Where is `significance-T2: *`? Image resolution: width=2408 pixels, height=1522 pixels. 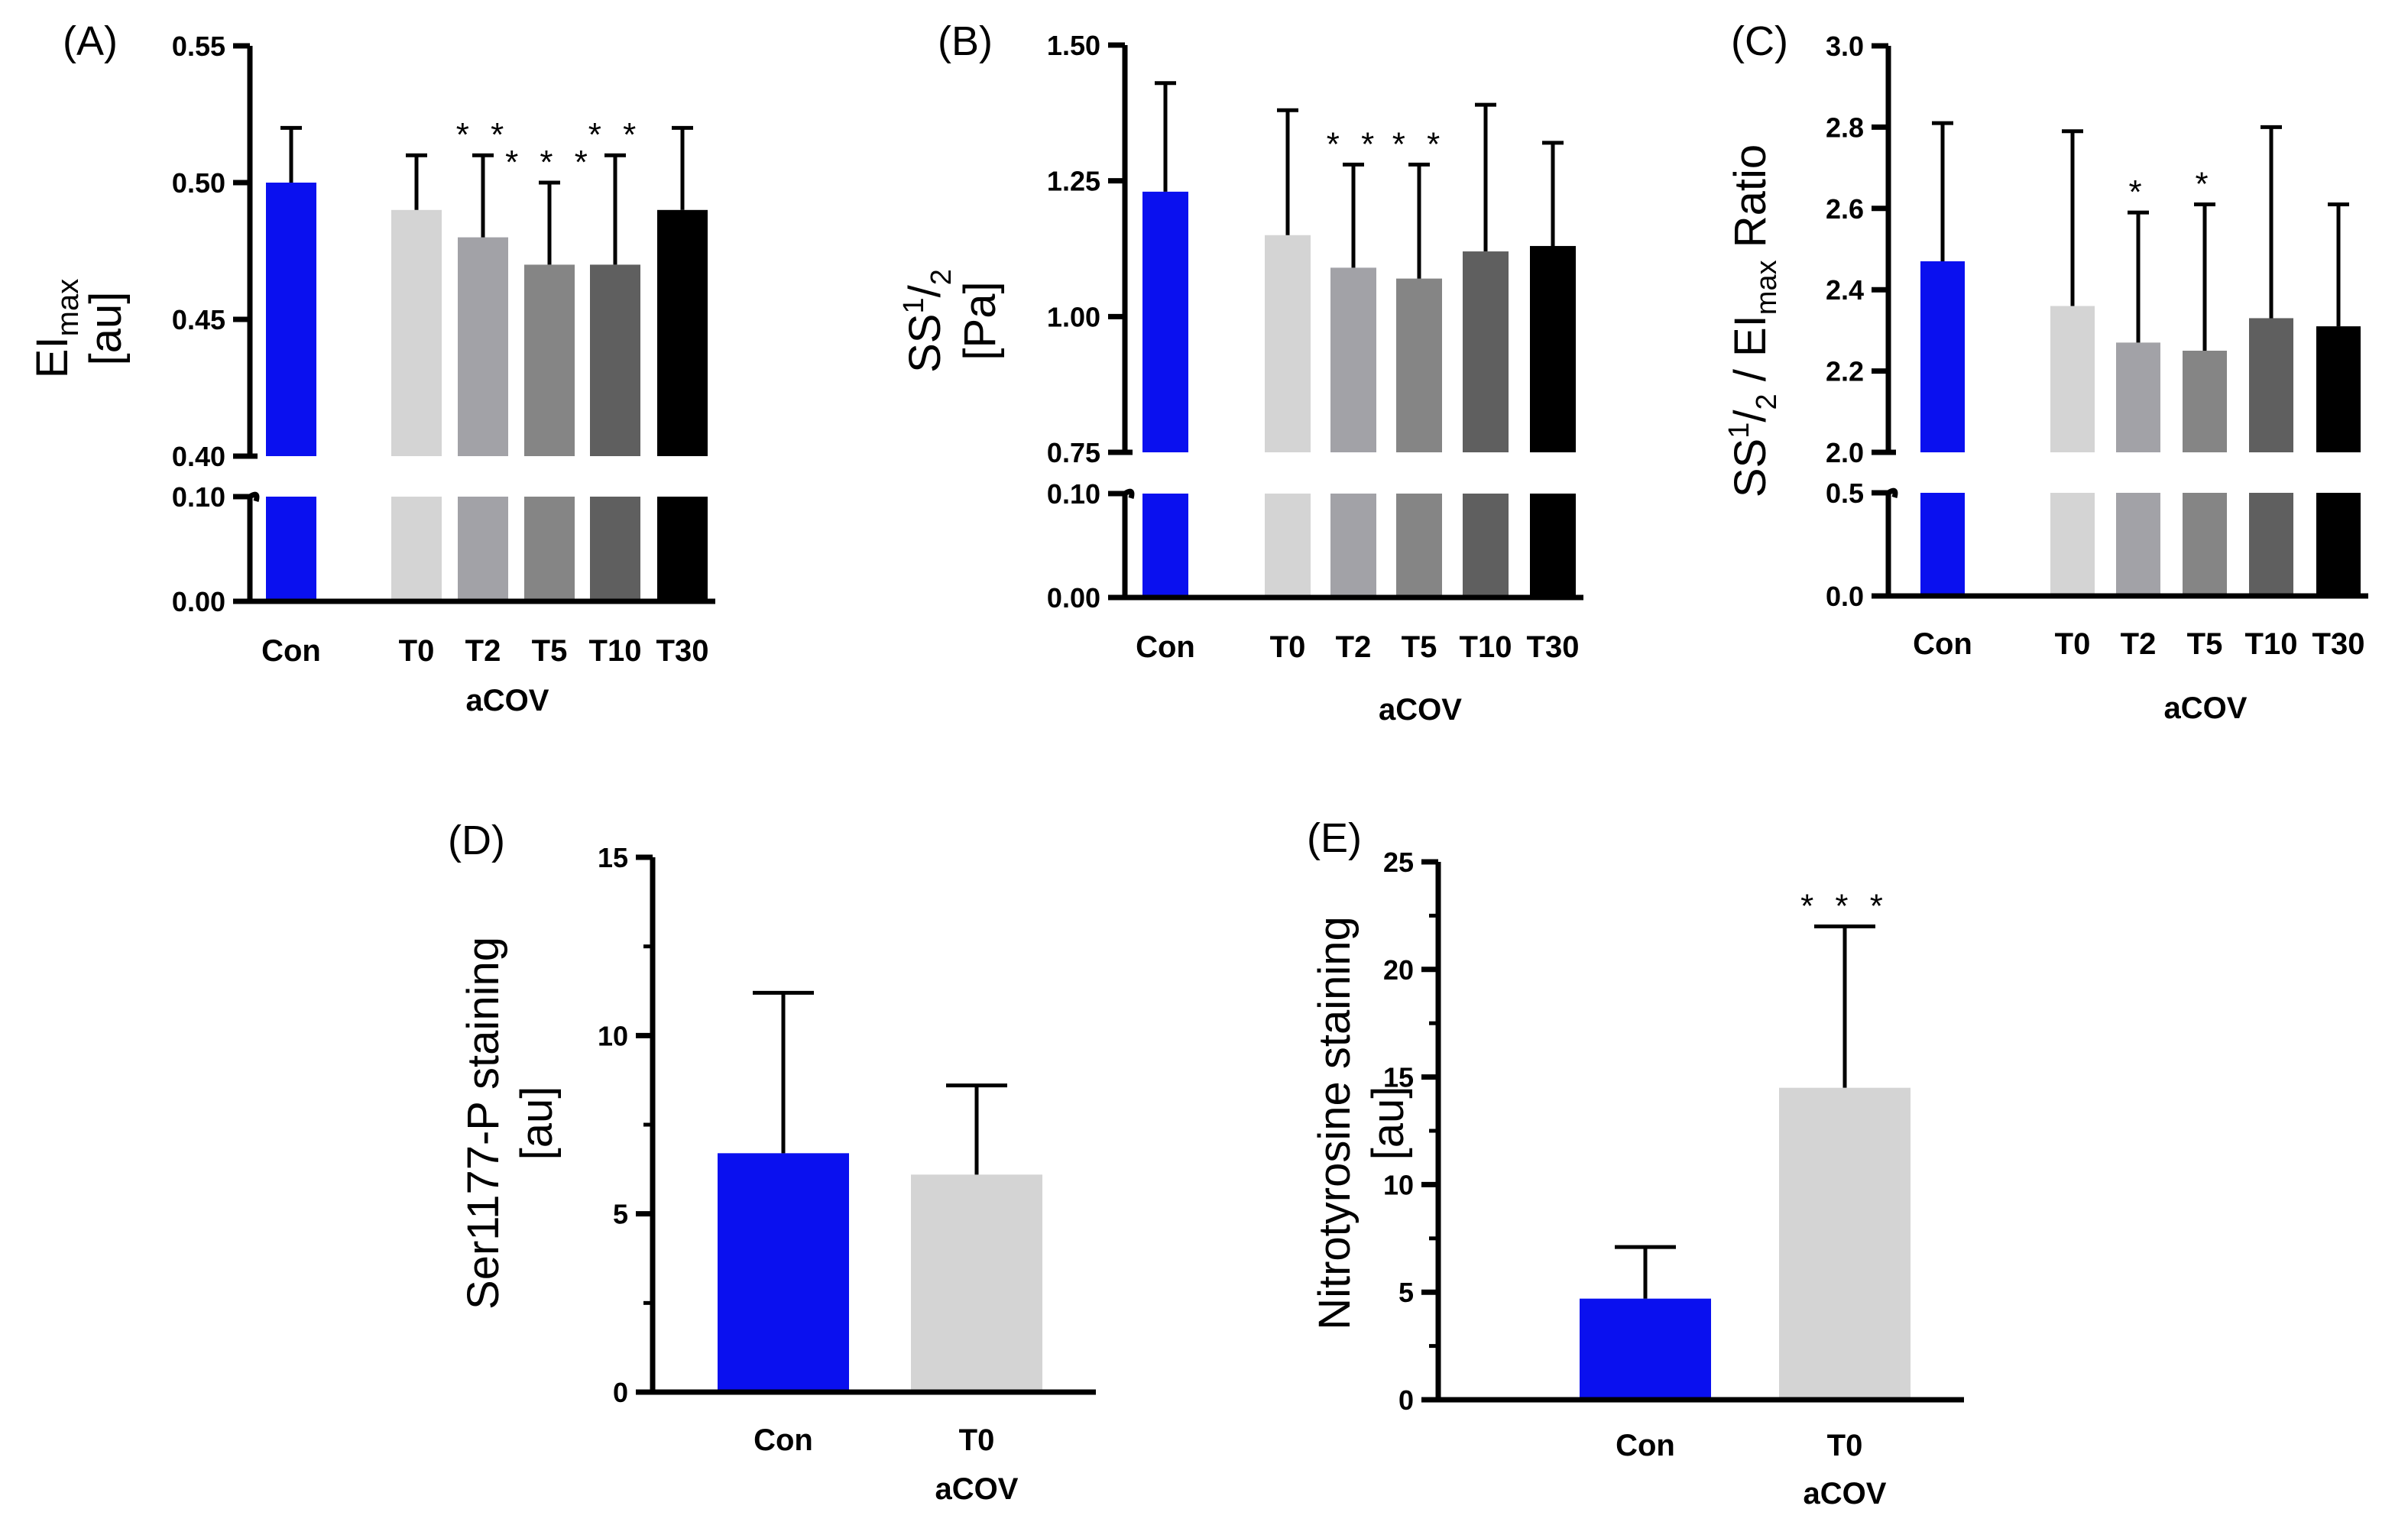
significance-T2: * is located at coordinates (2137, 192).